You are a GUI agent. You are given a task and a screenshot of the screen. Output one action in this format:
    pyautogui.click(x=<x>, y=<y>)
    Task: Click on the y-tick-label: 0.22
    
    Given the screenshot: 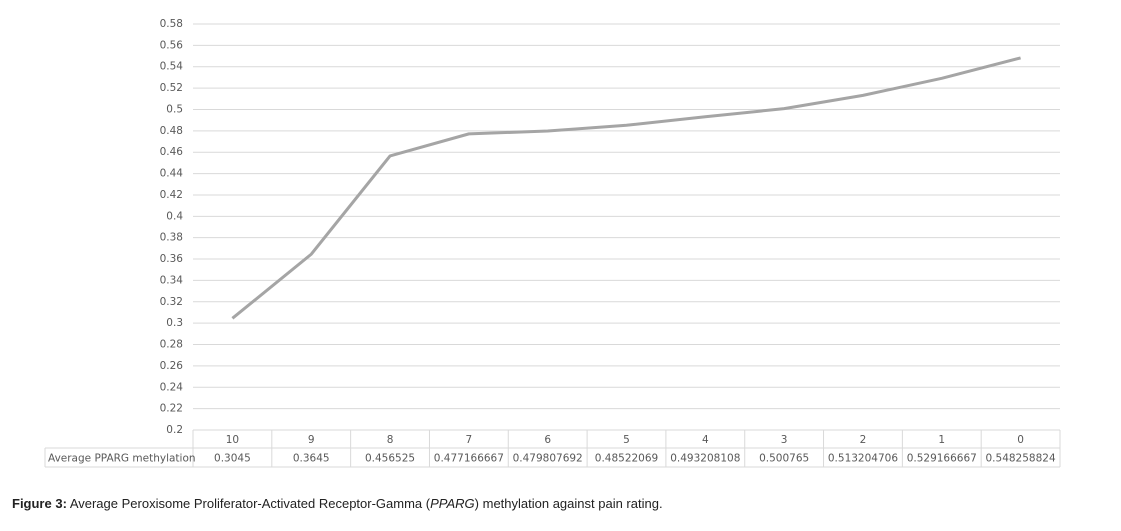 What is the action you would take?
    pyautogui.click(x=171, y=409)
    